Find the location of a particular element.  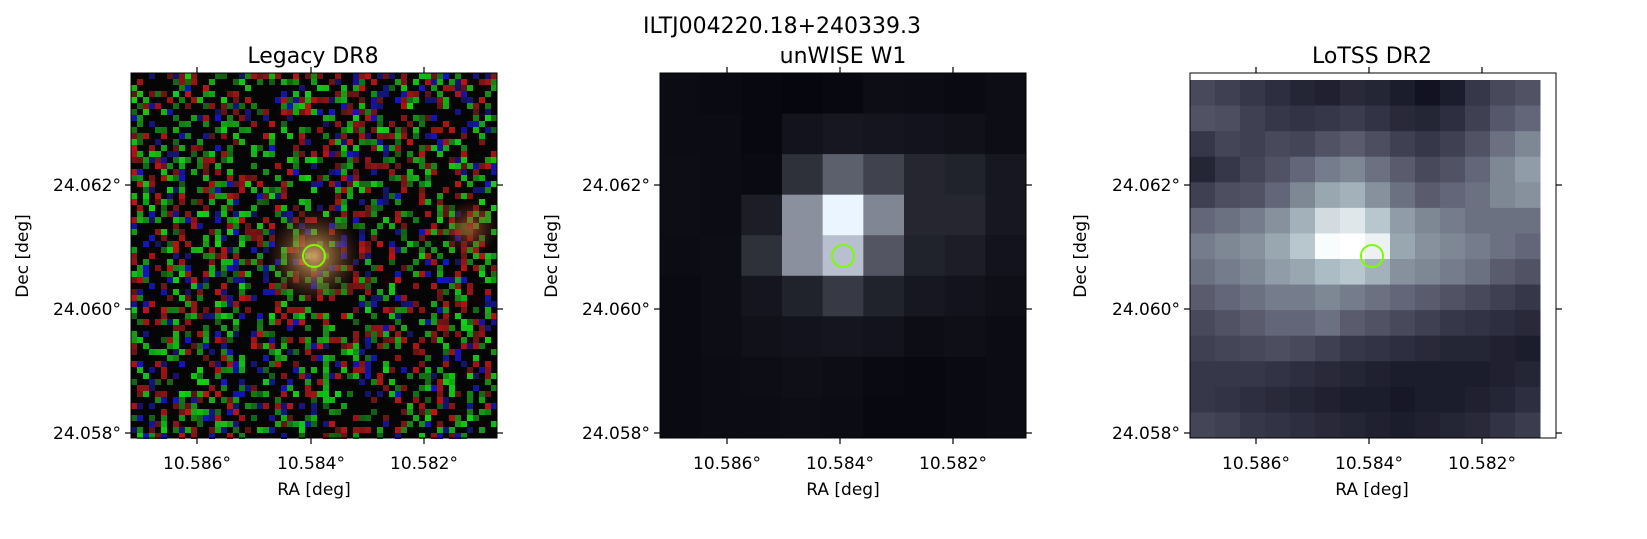

source-glow is located at coordinates (314, 256).